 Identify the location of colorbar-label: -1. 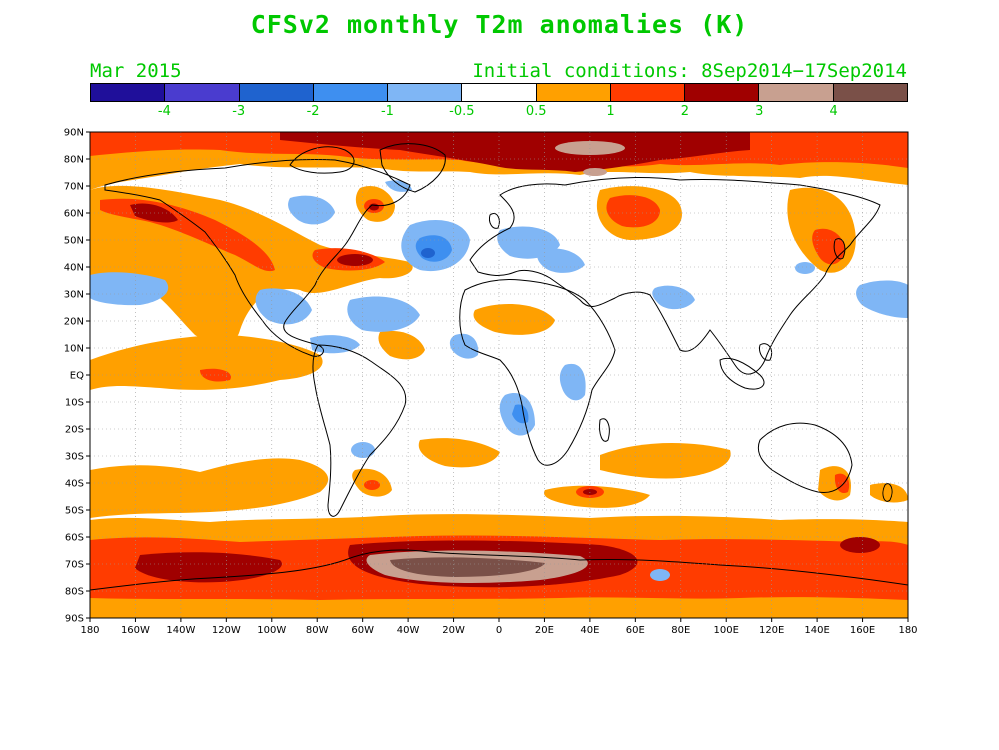
(387, 111).